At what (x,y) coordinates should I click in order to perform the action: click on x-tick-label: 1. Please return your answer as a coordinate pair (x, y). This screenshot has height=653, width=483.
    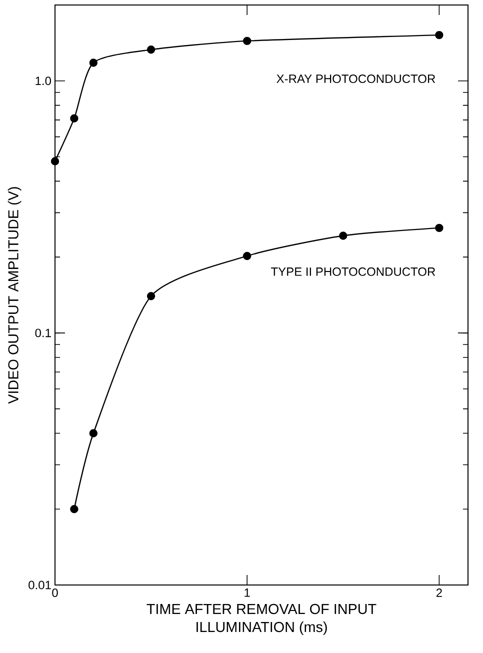
    Looking at the image, I should click on (247, 592).